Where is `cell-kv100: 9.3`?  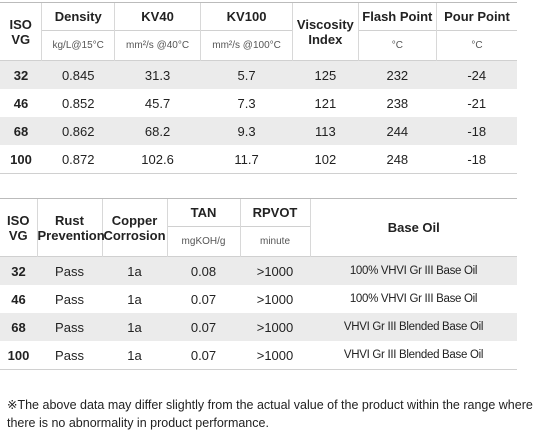
cell-kv100: 9.3 is located at coordinates (246, 131).